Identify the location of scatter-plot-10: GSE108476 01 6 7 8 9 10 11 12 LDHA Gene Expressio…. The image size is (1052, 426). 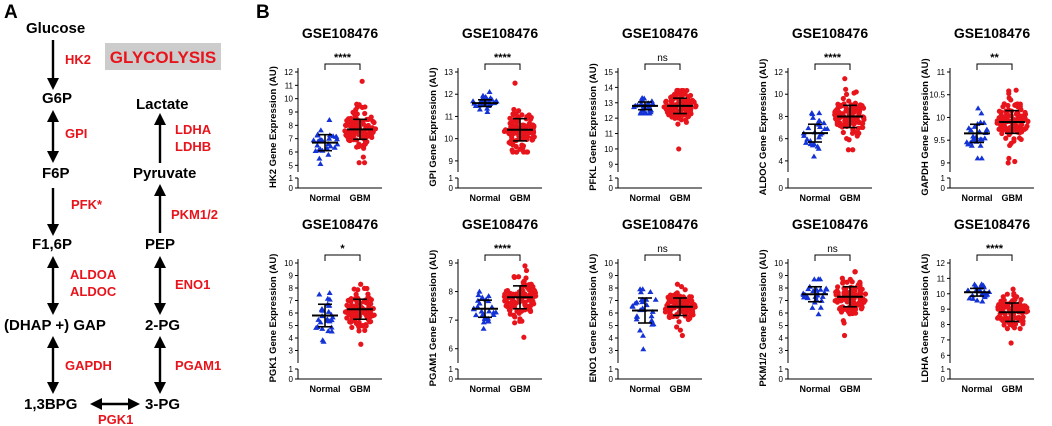
(977, 305).